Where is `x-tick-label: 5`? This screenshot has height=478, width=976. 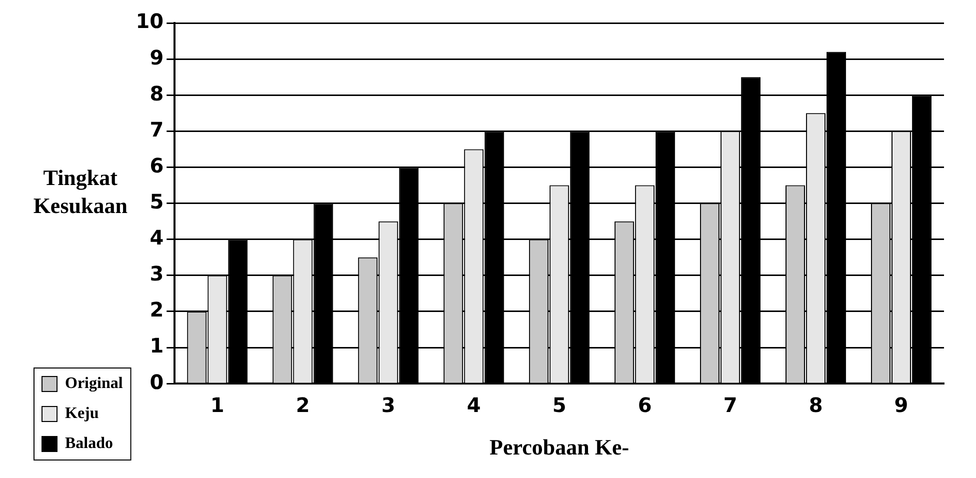 x-tick-label: 5 is located at coordinates (559, 404).